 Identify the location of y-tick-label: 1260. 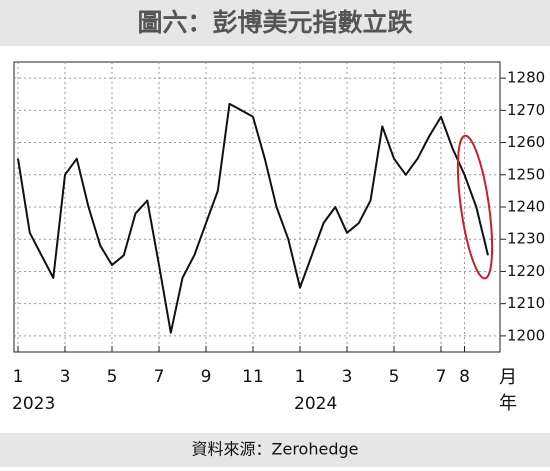
(526, 142).